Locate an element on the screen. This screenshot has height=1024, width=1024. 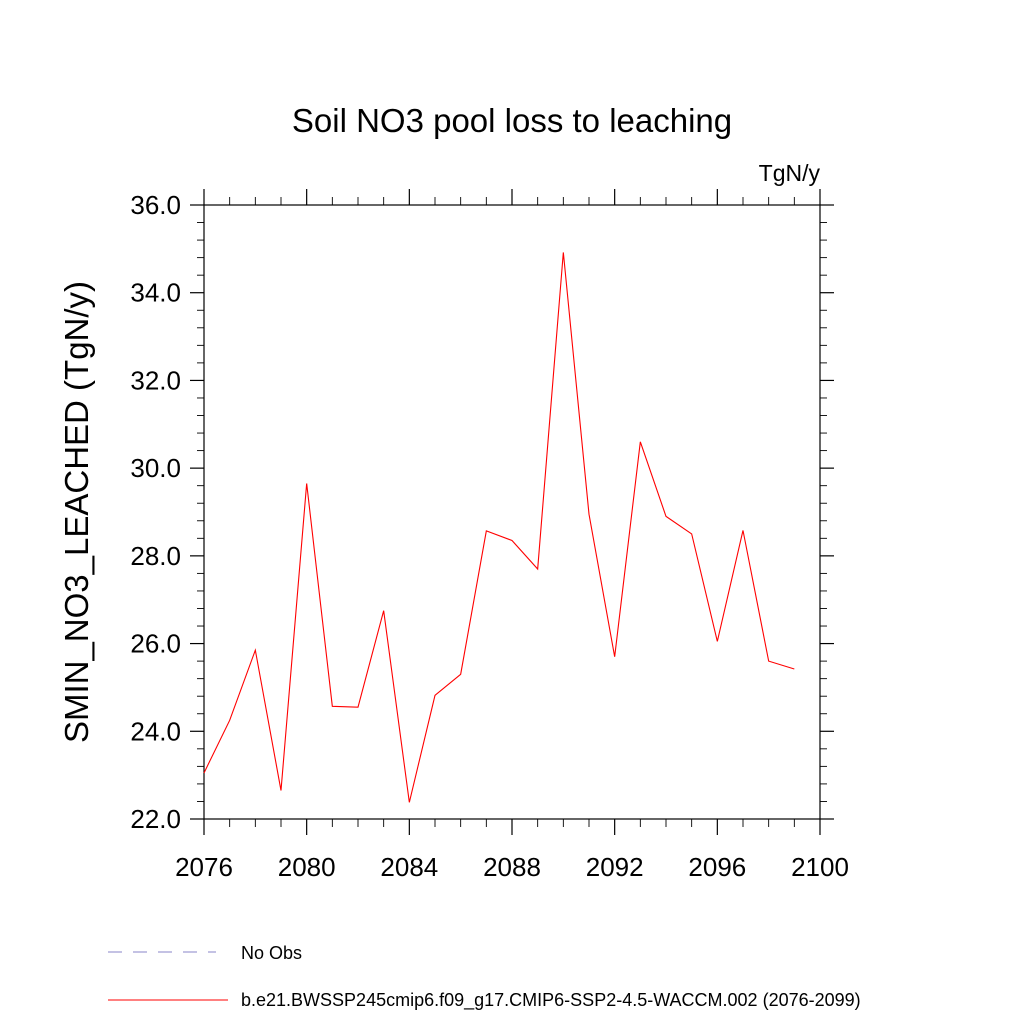
units-label: TgN/y is located at coordinates (790, 173).